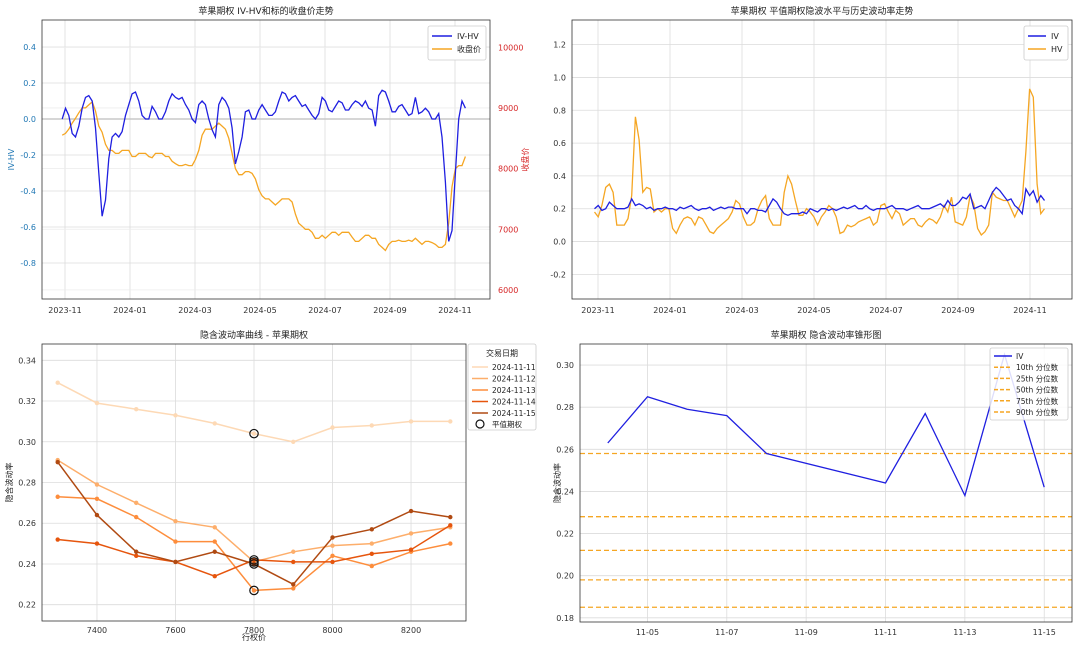 The height and width of the screenshot is (646, 1080). Describe the element at coordinates (263, 165) in the screenshot. I see `iv-hv-line` at that location.